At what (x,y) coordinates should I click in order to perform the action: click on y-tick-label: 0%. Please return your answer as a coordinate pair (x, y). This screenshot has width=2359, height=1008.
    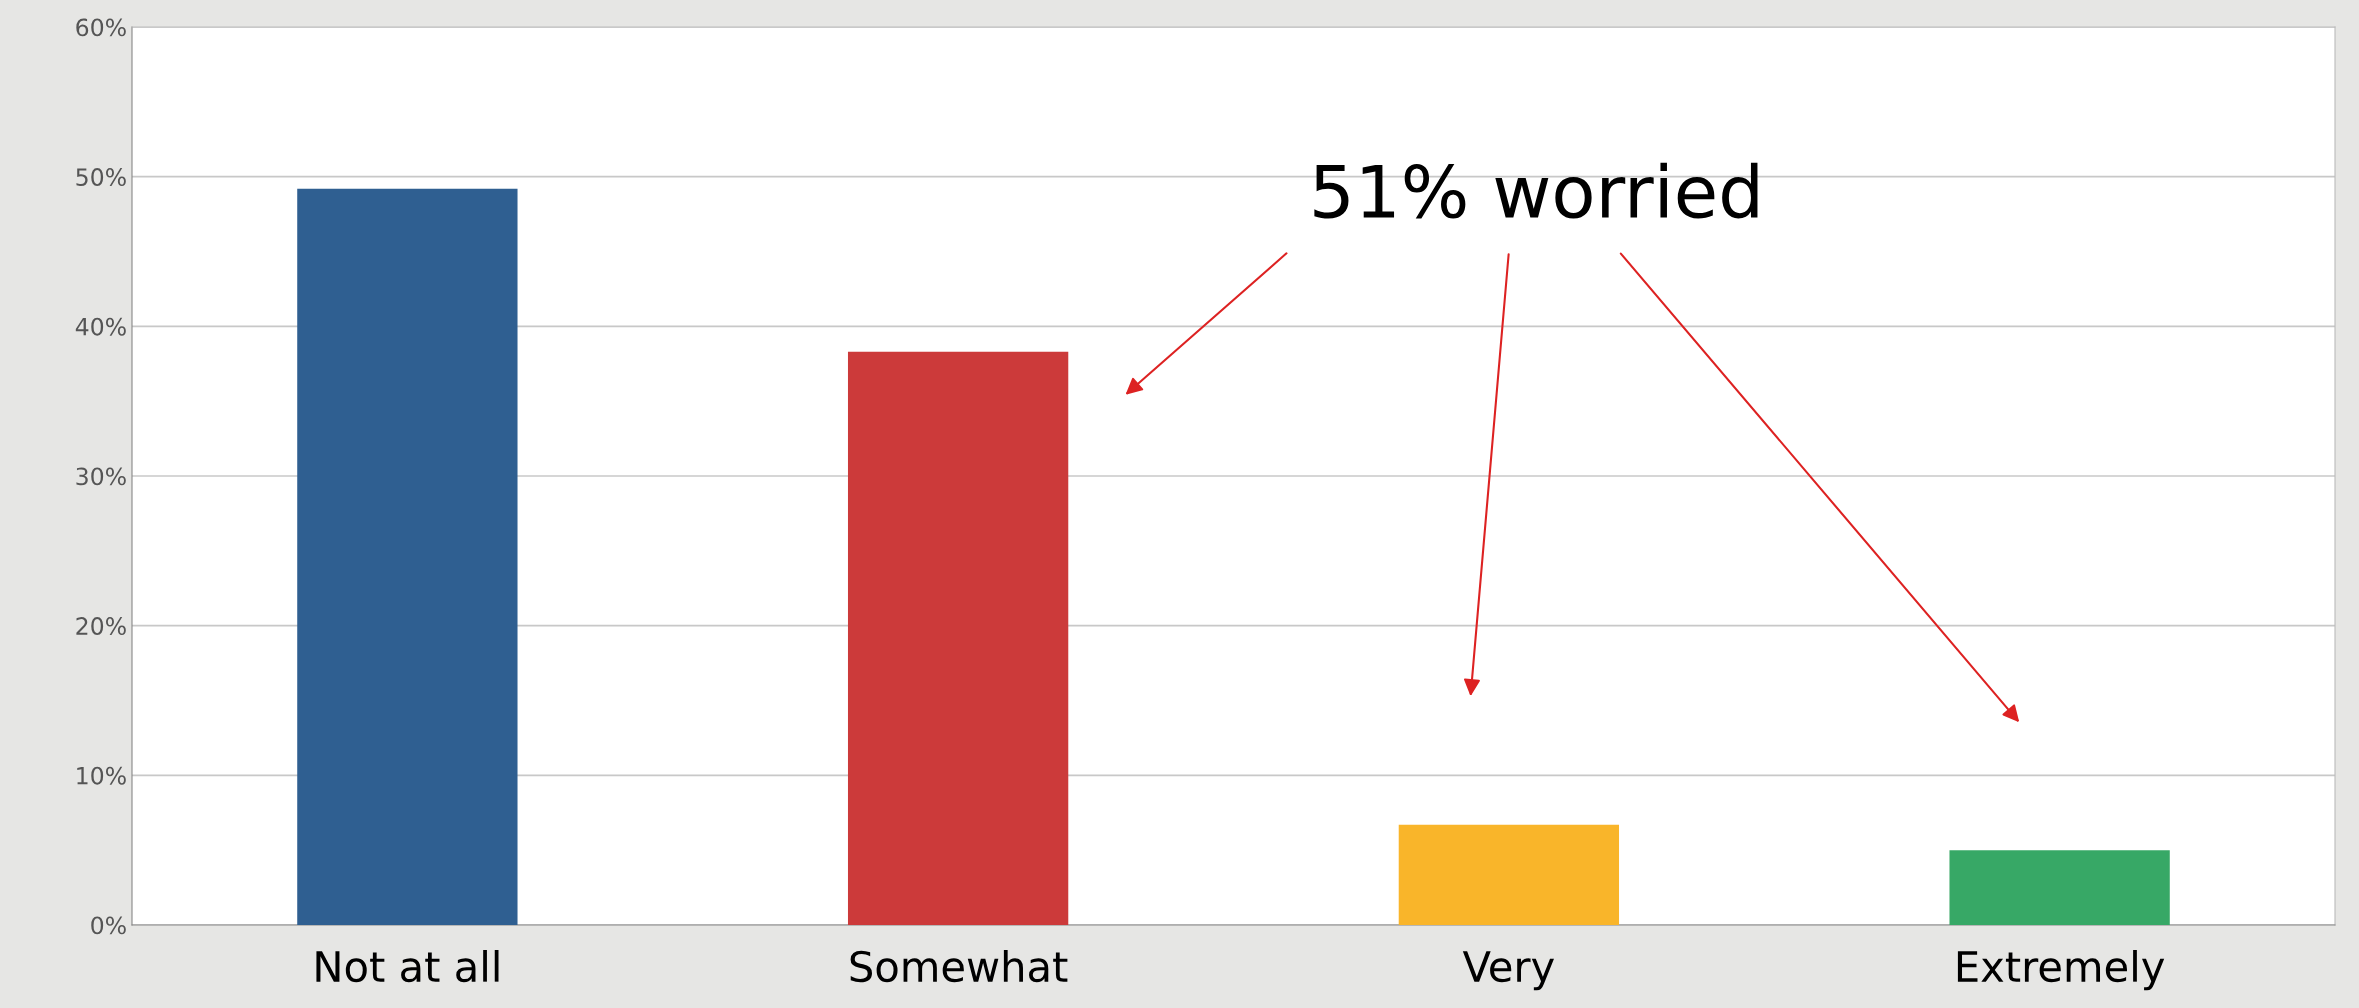
    Looking at the image, I should click on (108, 925).